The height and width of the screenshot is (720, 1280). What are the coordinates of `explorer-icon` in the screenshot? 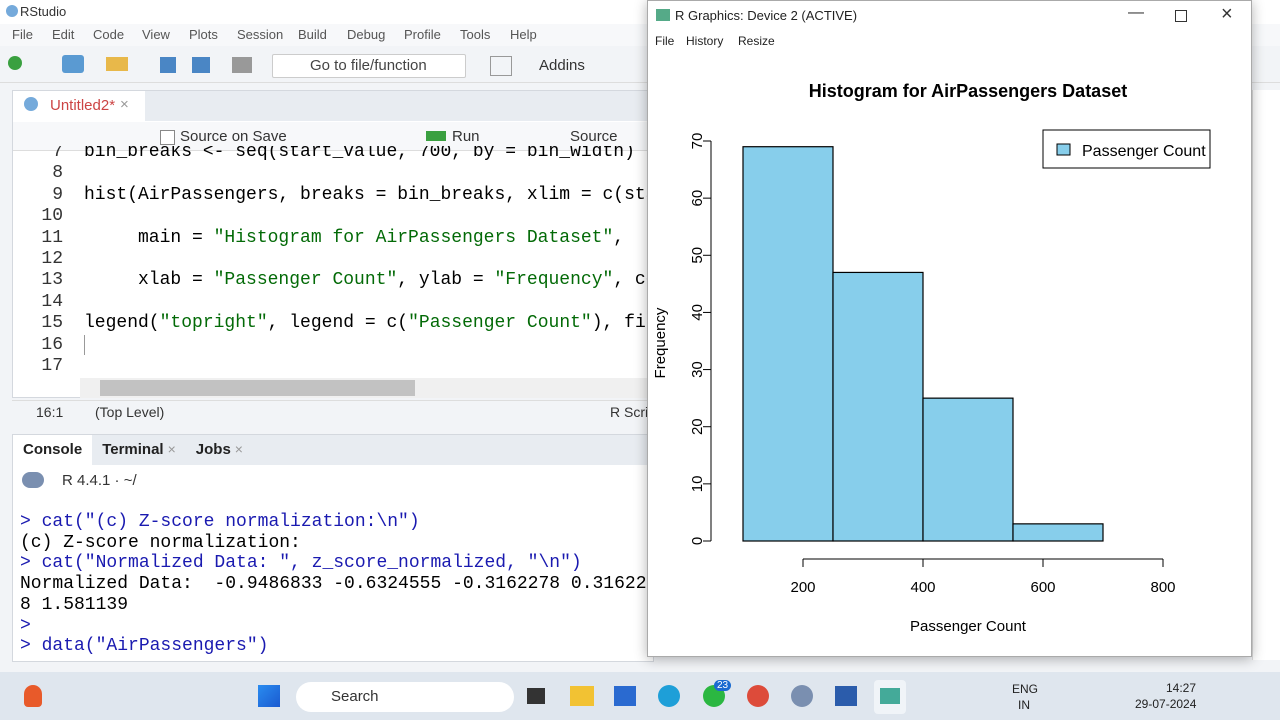 It's located at (582, 696).